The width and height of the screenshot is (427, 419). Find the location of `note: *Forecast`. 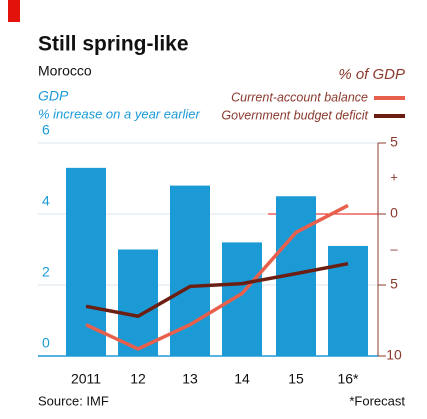

note: *Forecast is located at coordinates (377, 400).